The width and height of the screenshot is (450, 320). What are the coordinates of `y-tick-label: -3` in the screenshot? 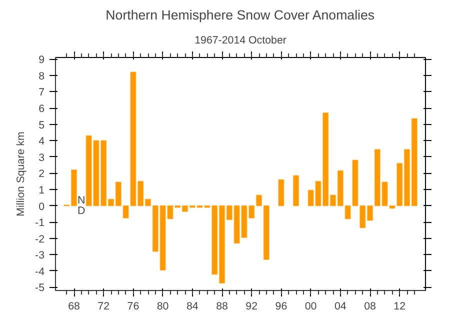 It's located at (40, 256).